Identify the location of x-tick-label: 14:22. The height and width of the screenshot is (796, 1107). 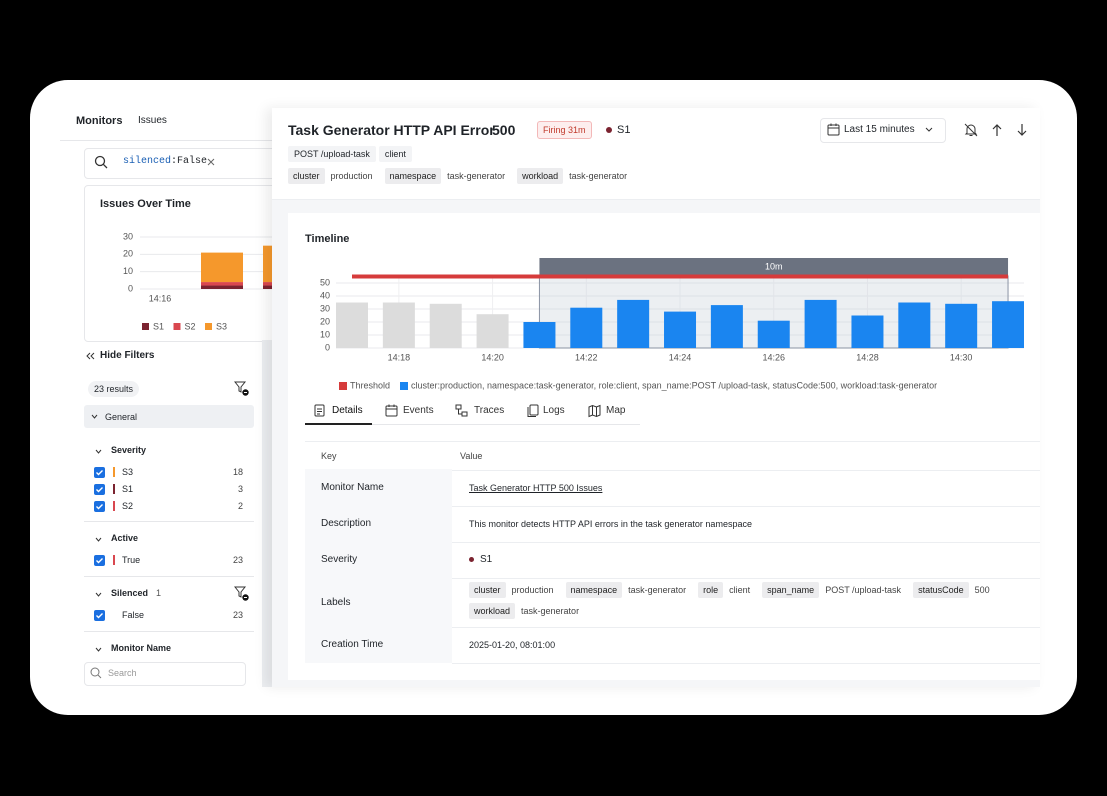
(586, 357).